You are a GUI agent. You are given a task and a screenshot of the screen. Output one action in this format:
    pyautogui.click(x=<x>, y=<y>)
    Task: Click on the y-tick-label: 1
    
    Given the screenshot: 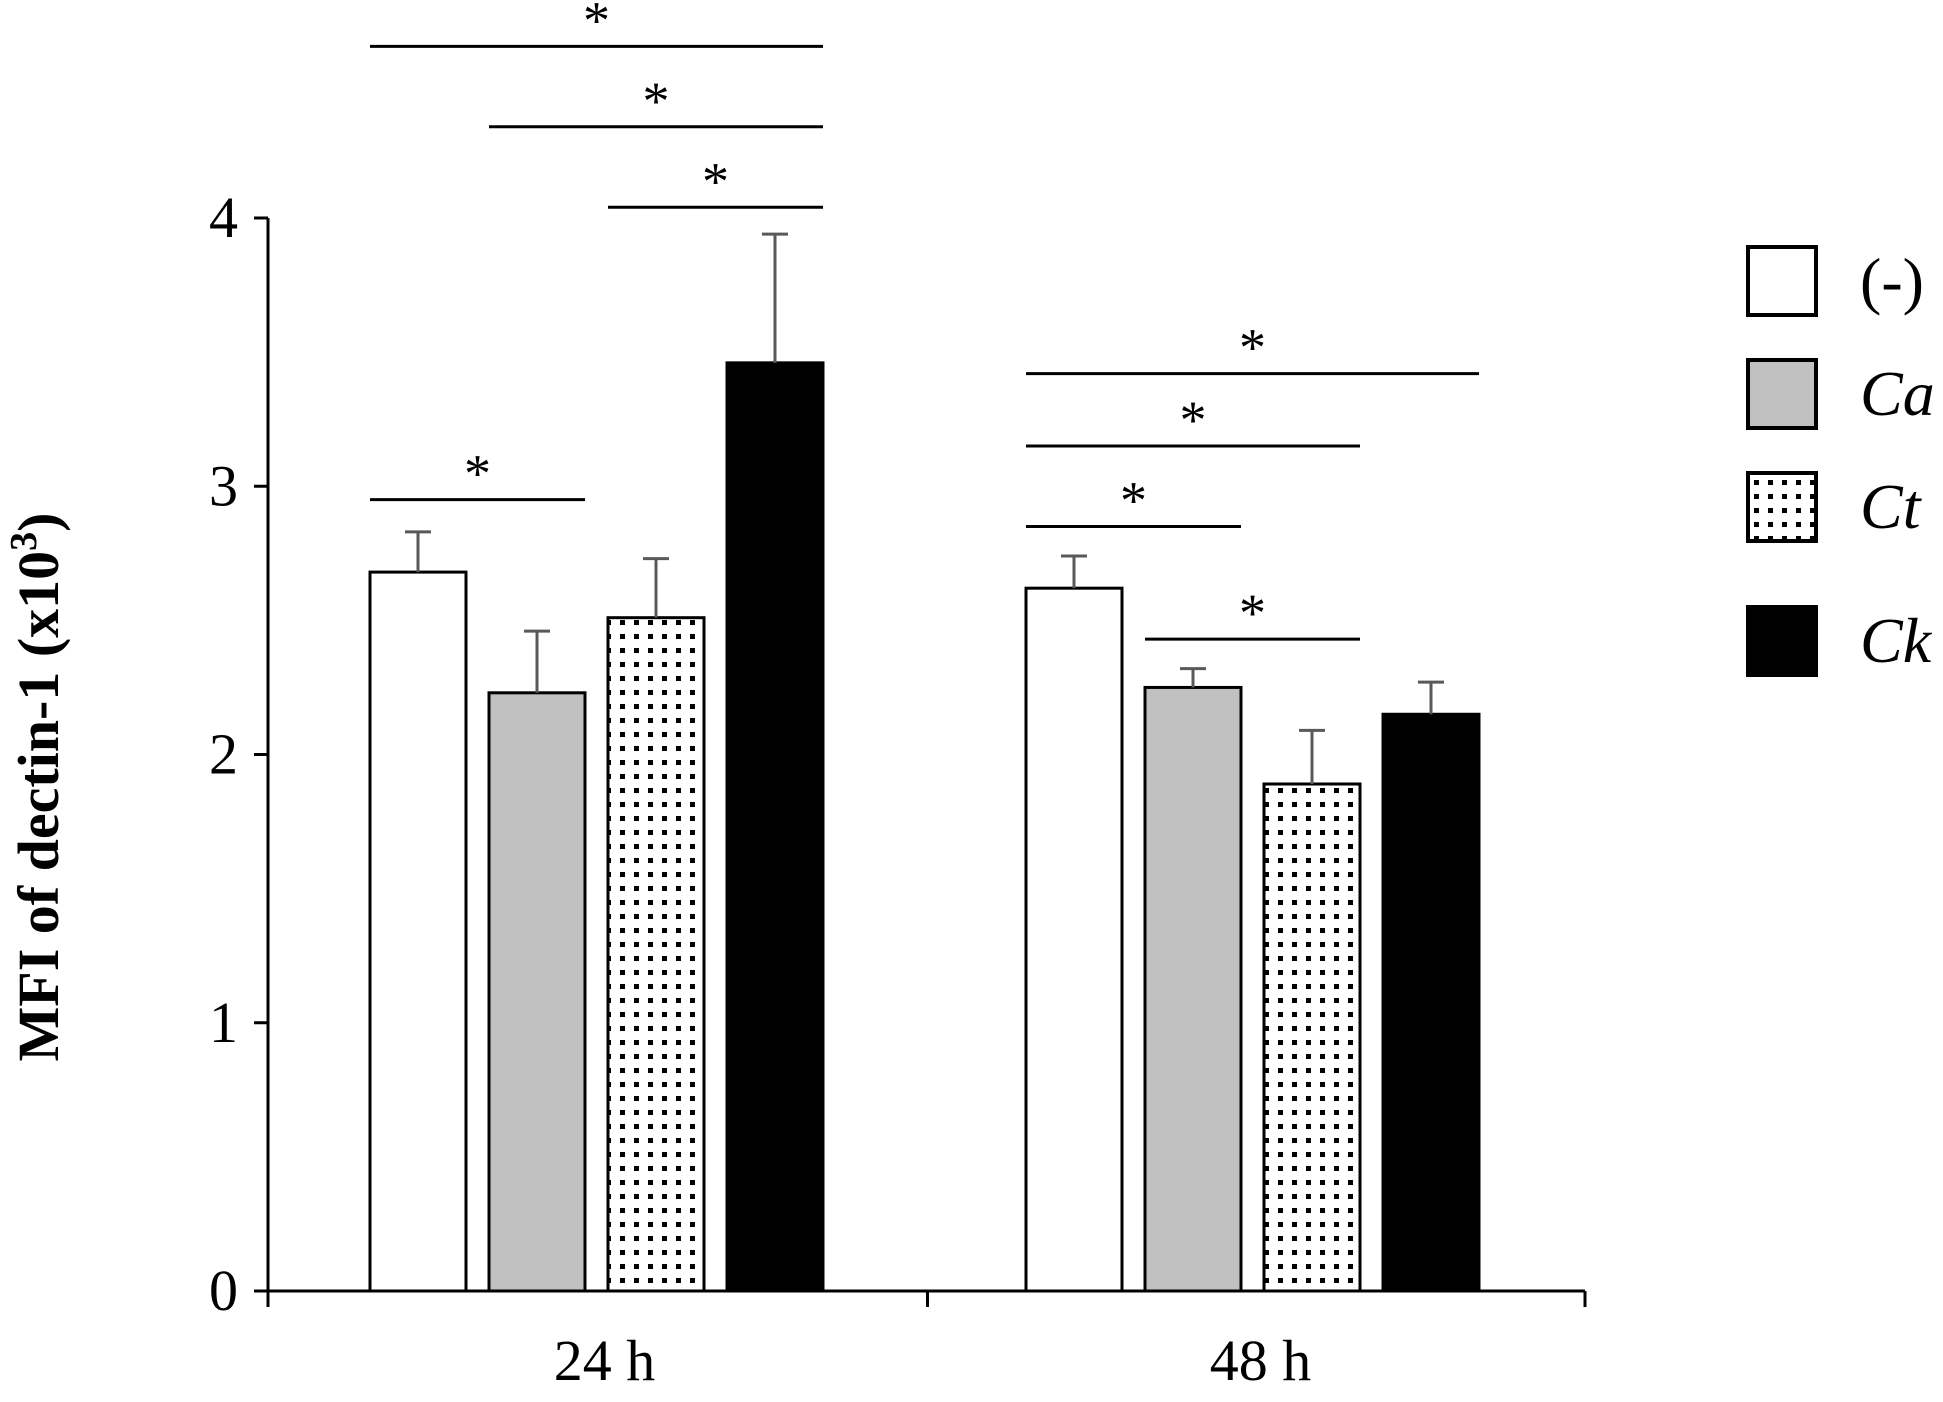 What is the action you would take?
    pyautogui.click(x=223, y=1022)
    